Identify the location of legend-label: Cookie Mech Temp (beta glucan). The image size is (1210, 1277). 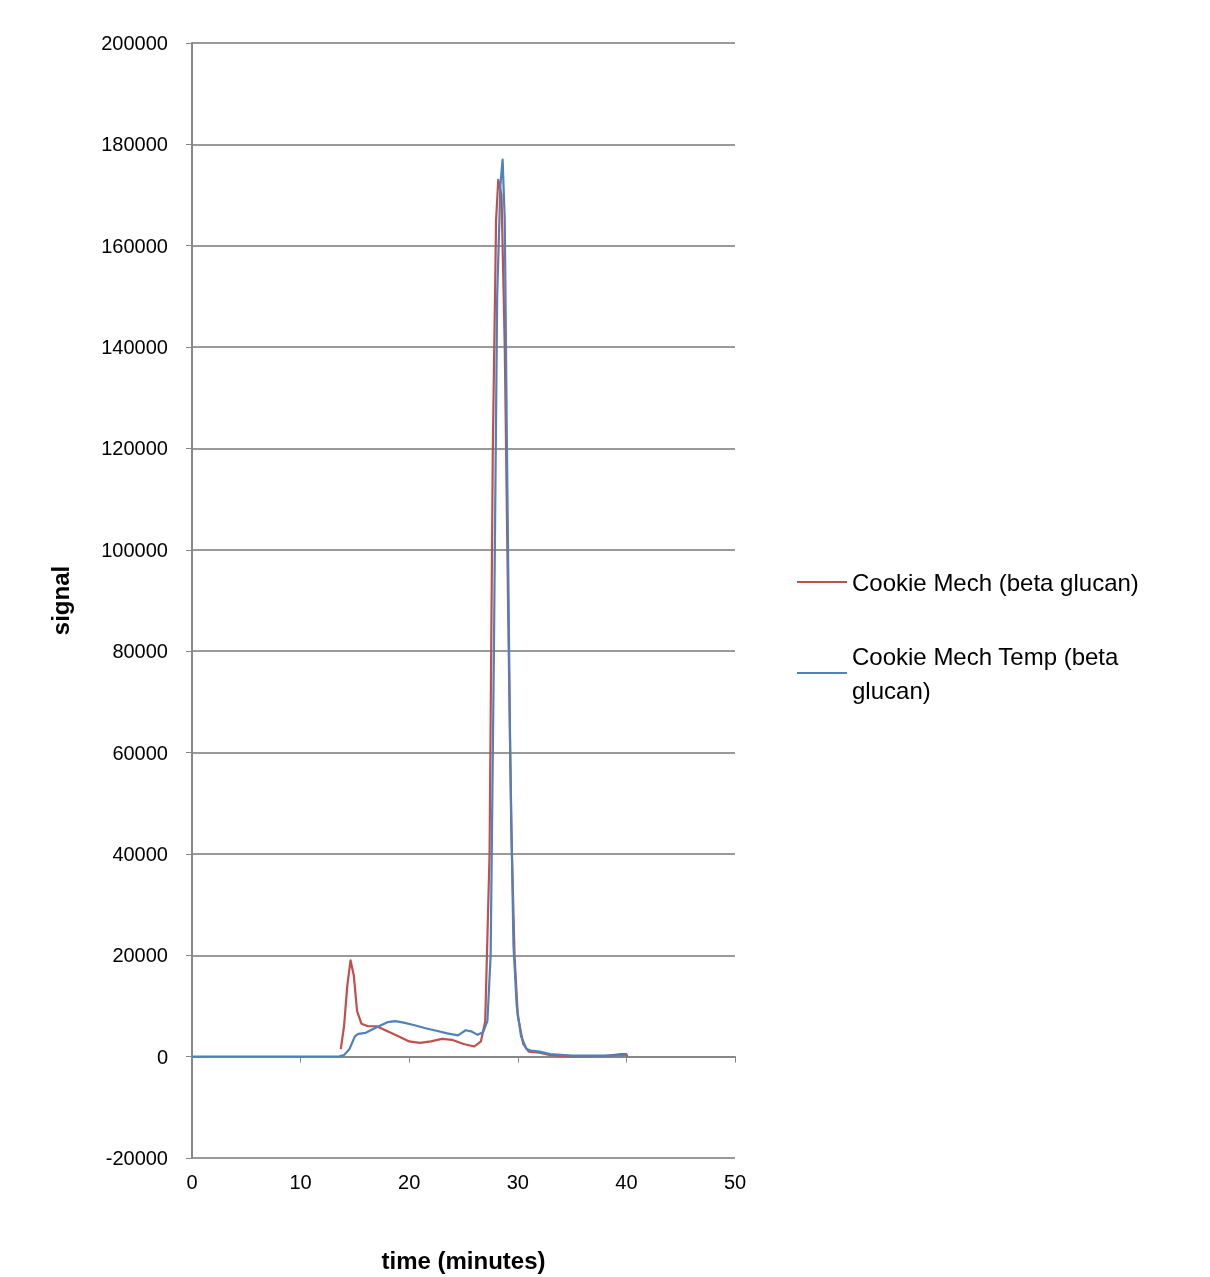
(989, 673).